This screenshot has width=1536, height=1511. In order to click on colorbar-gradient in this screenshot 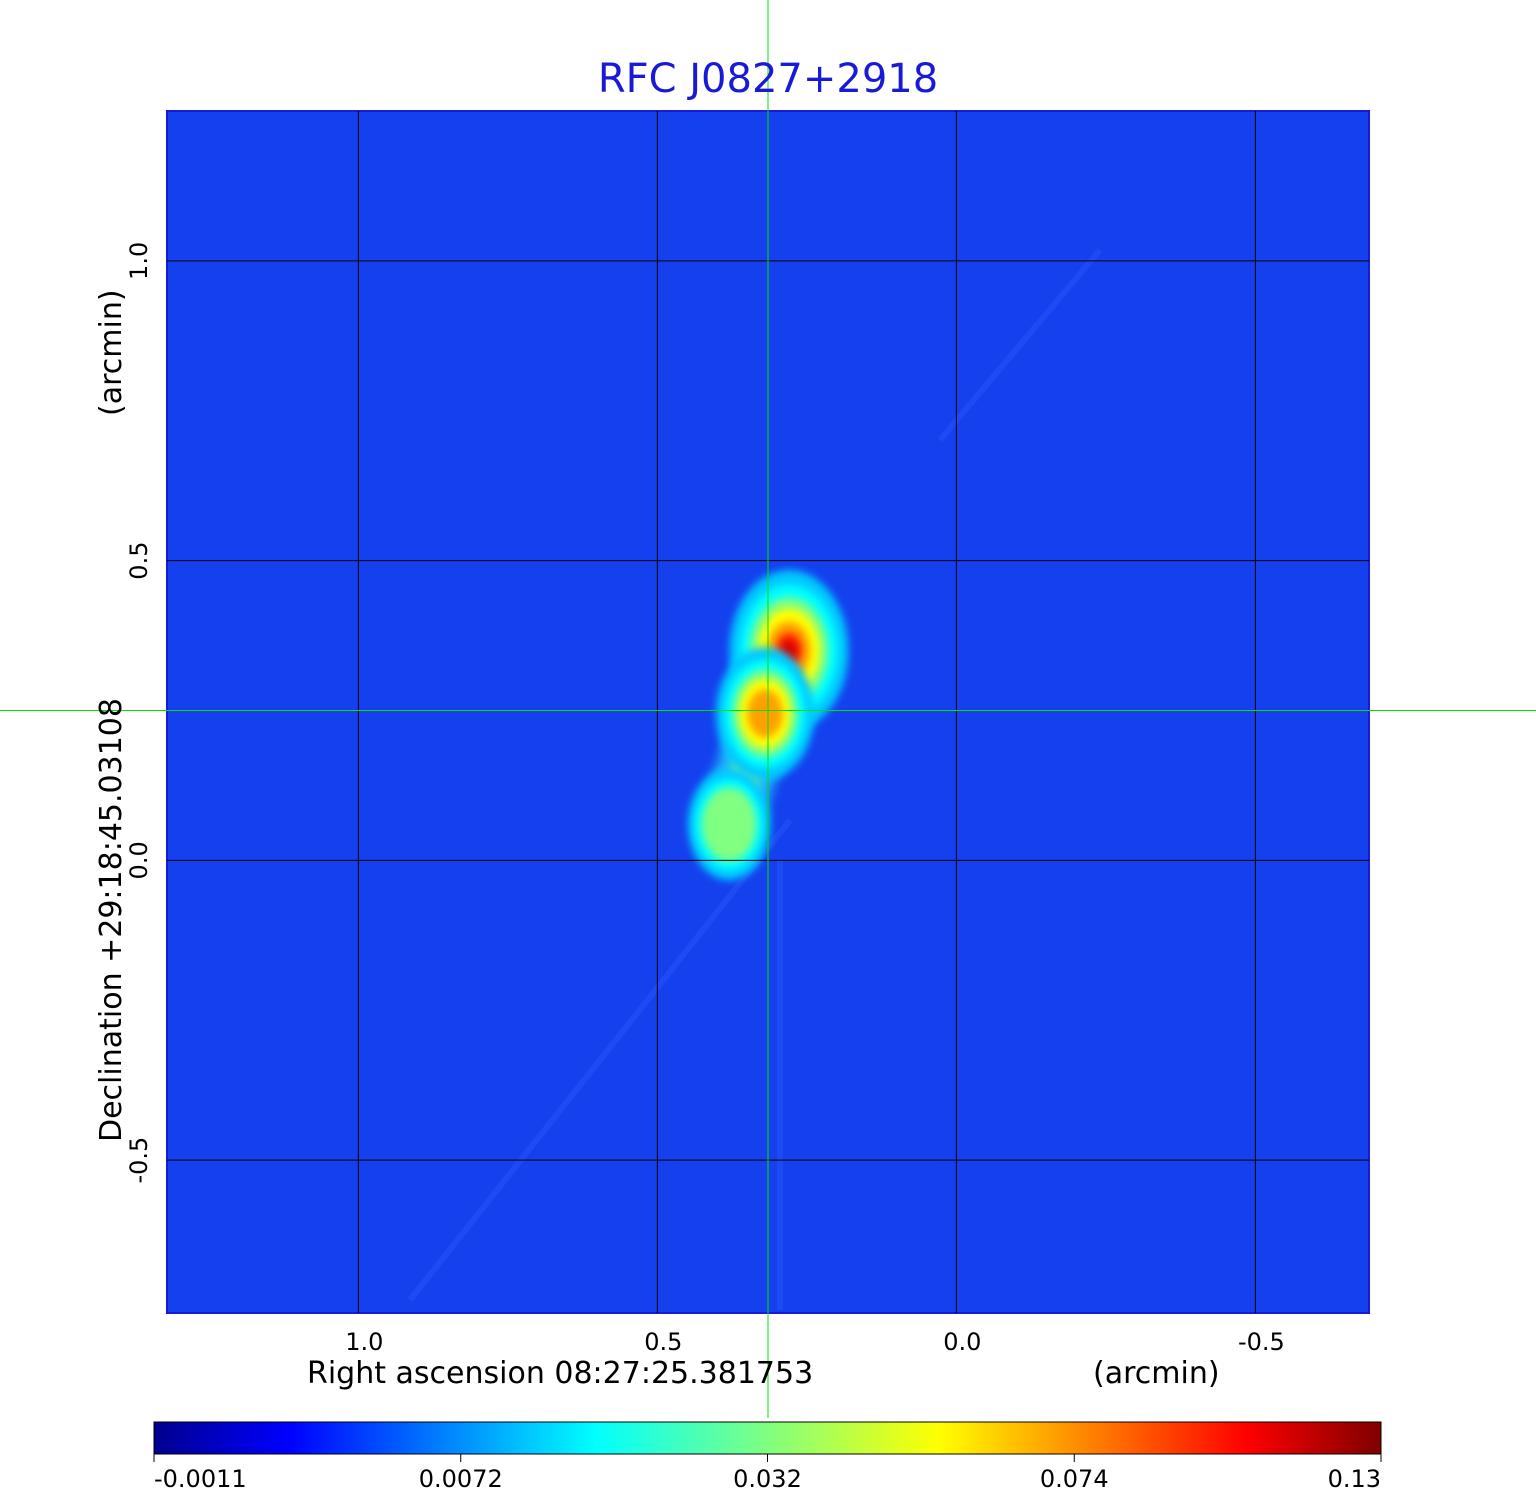, I will do `click(767, 1438)`.